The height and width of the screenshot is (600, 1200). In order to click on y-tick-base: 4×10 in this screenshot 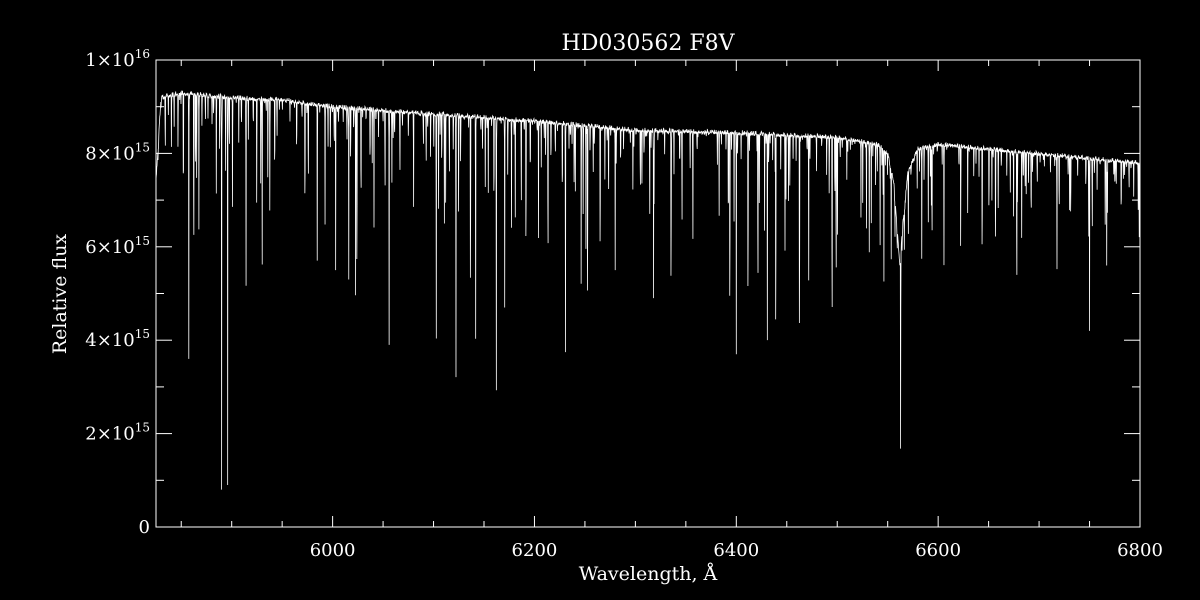, I will do `click(109, 340)`.